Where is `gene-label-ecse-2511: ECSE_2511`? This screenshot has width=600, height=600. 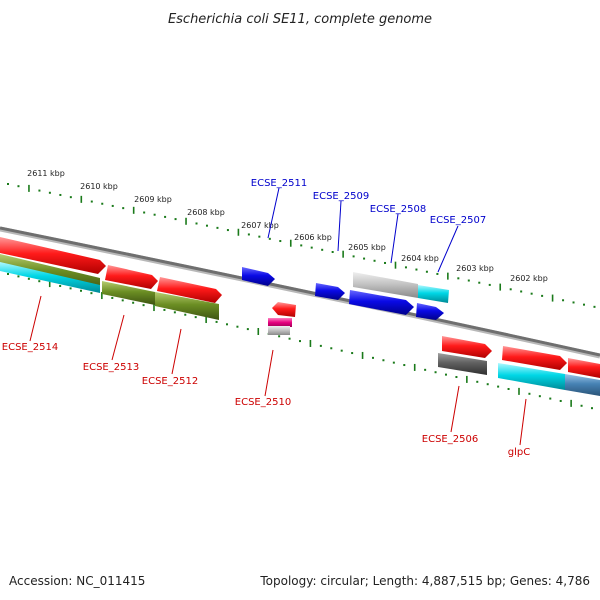 gene-label-ecse-2511: ECSE_2511 is located at coordinates (279, 183).